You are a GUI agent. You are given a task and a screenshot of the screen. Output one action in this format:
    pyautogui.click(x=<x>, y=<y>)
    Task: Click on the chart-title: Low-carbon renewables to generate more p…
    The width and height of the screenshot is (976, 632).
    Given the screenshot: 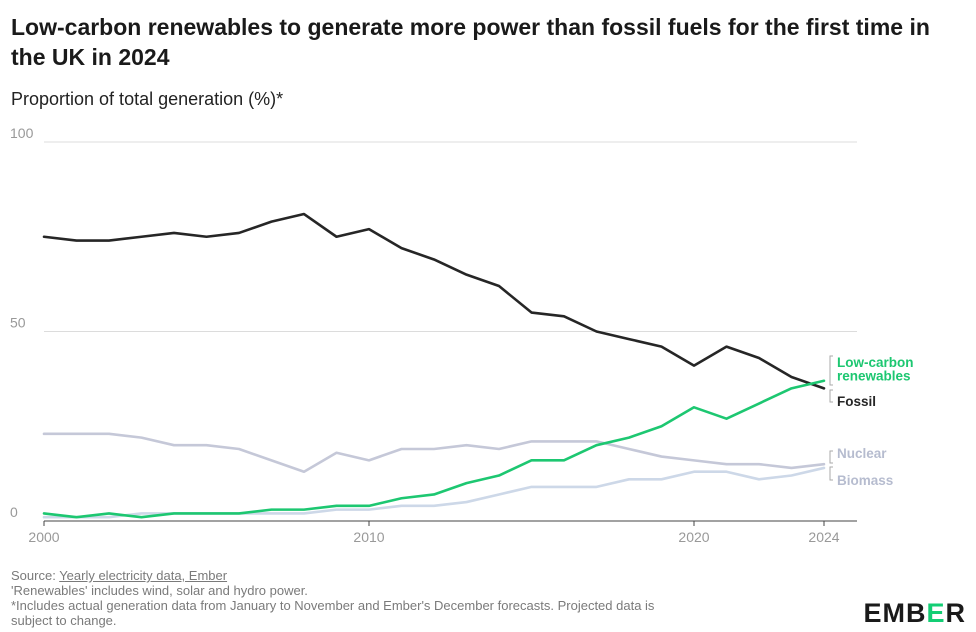 What is the action you would take?
    pyautogui.click(x=470, y=42)
    